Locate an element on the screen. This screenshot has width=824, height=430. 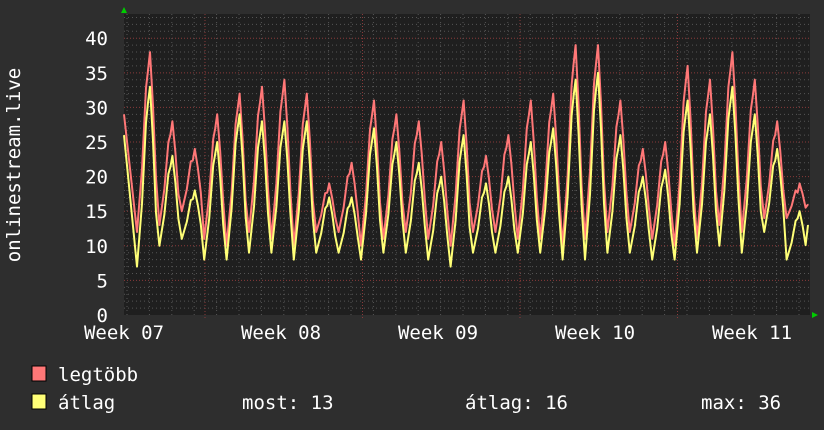
y-tick-label: 25 is located at coordinates (96, 143).